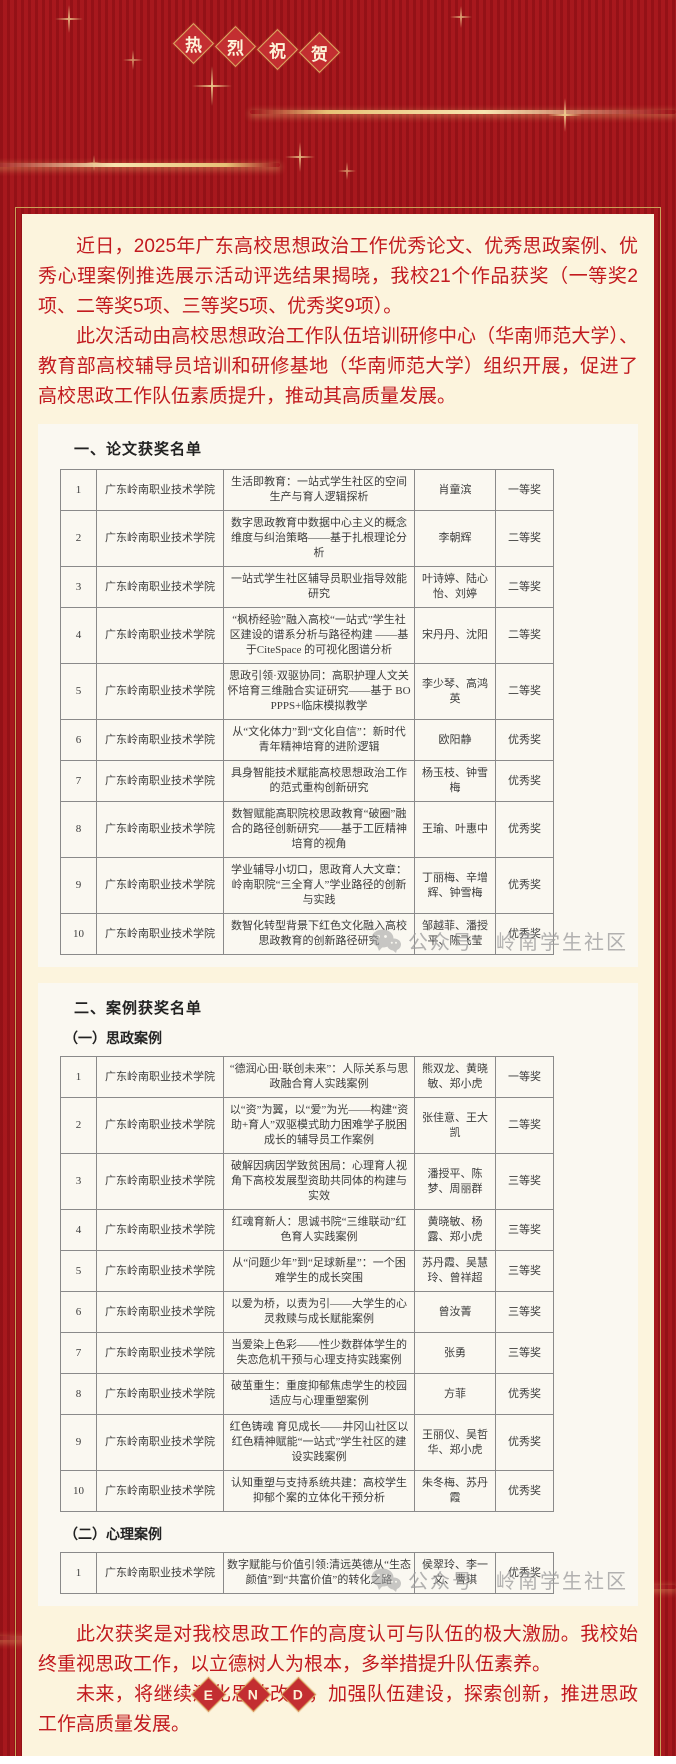  Describe the element at coordinates (455, 691) in the screenshot. I see `cell-authors: 李少琴、高鸿英` at that location.